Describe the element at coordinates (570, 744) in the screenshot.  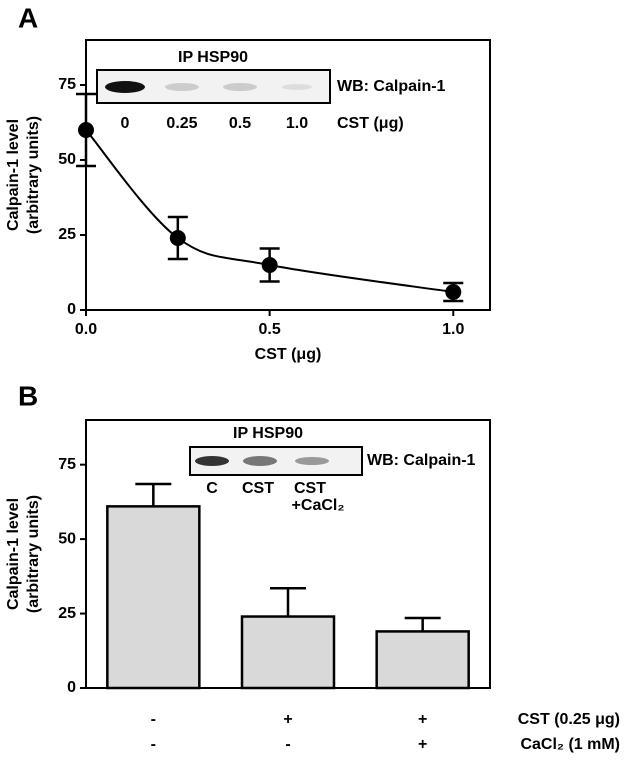
I see `condition-name: CaCl₂ (1 mM)` at that location.